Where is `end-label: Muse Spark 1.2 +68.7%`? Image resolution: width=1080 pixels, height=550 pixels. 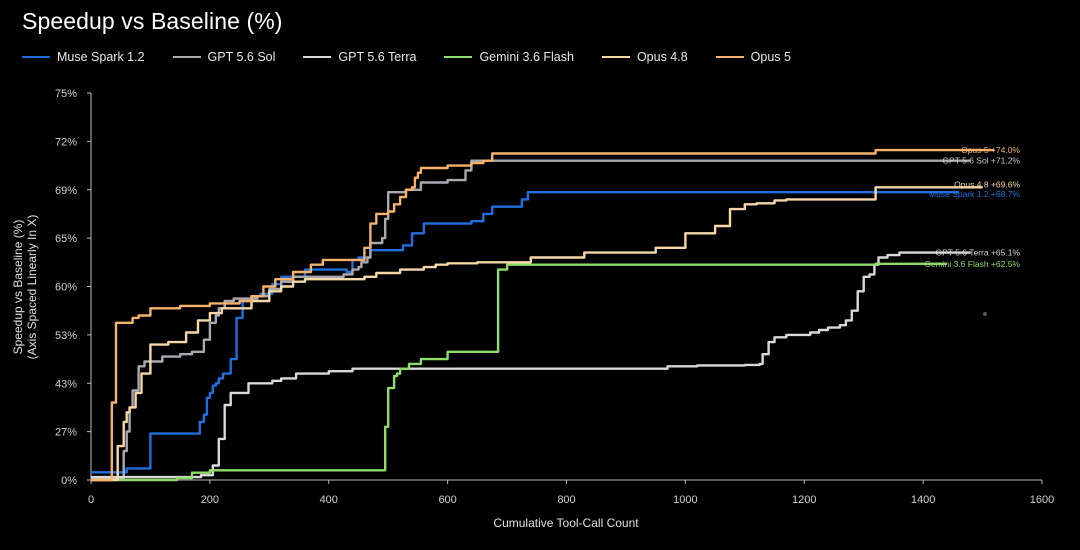 end-label: Muse Spark 1.2 +68.7% is located at coordinates (974, 194).